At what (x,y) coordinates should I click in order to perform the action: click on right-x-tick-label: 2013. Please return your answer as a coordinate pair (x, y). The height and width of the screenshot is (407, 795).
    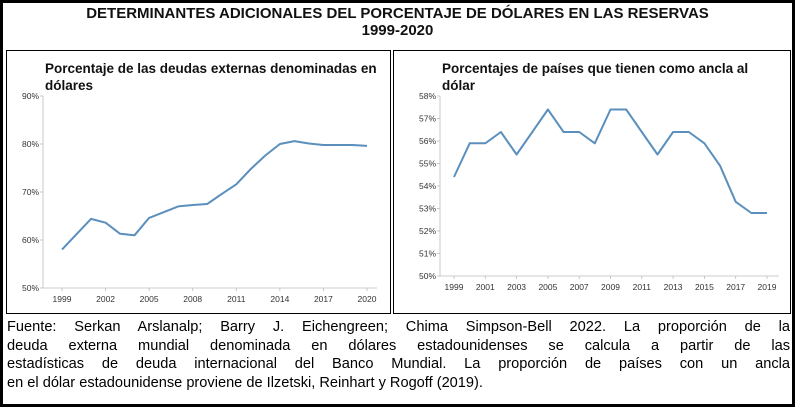
    Looking at the image, I should click on (673, 287).